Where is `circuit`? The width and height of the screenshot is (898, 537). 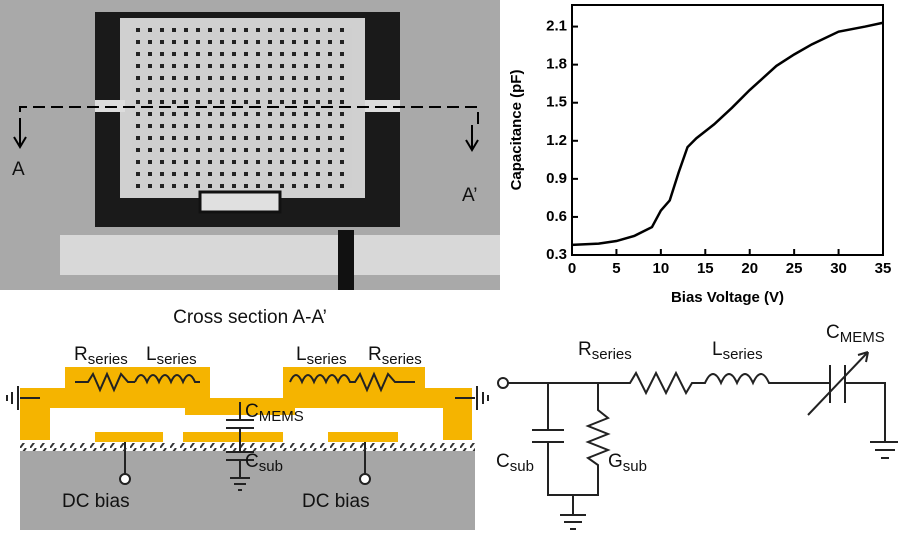
circuit is located at coordinates (697, 440).